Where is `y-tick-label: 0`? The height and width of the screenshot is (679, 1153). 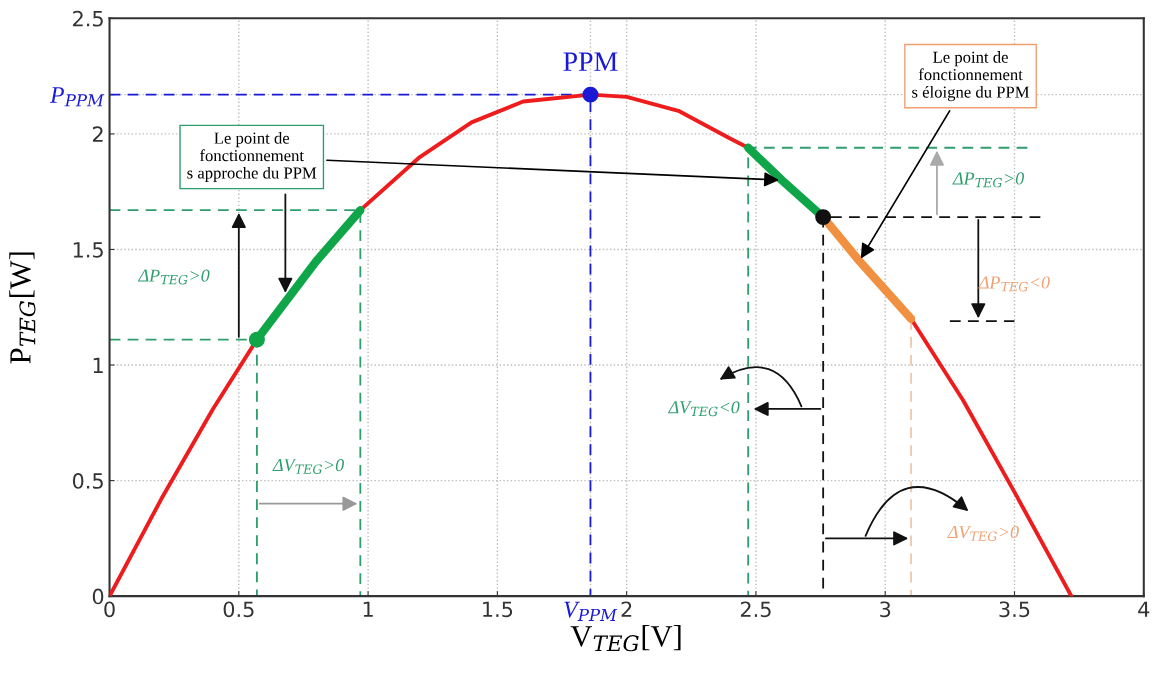 y-tick-label: 0 is located at coordinates (98, 596).